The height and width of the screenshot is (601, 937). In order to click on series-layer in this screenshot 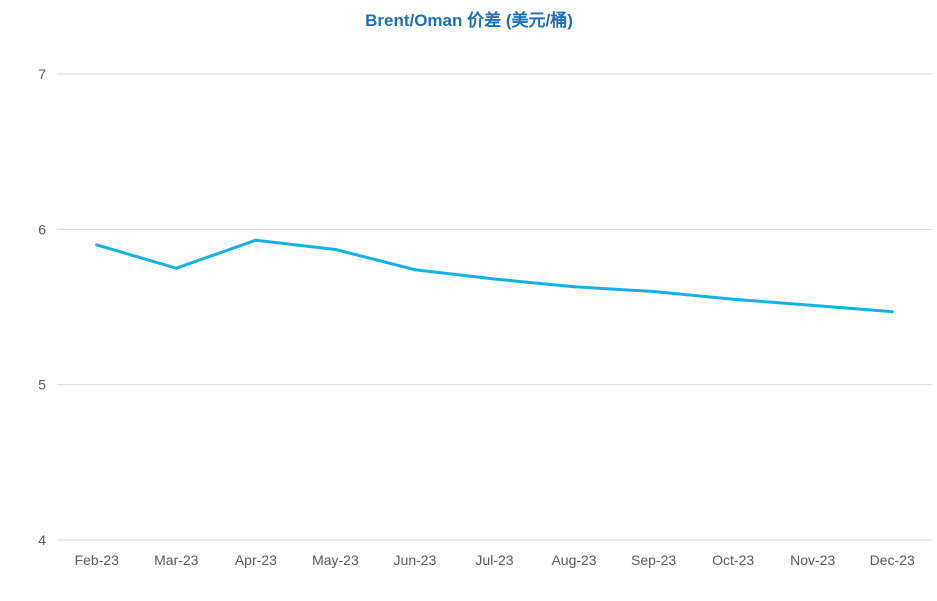, I will do `click(494, 276)`.